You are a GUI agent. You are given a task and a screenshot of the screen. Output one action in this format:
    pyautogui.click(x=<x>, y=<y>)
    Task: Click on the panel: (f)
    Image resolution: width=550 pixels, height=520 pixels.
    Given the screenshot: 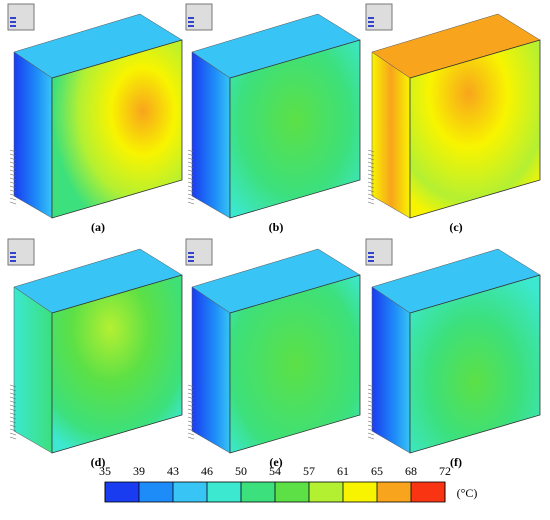 What is the action you would take?
    pyautogui.click(x=453, y=353)
    